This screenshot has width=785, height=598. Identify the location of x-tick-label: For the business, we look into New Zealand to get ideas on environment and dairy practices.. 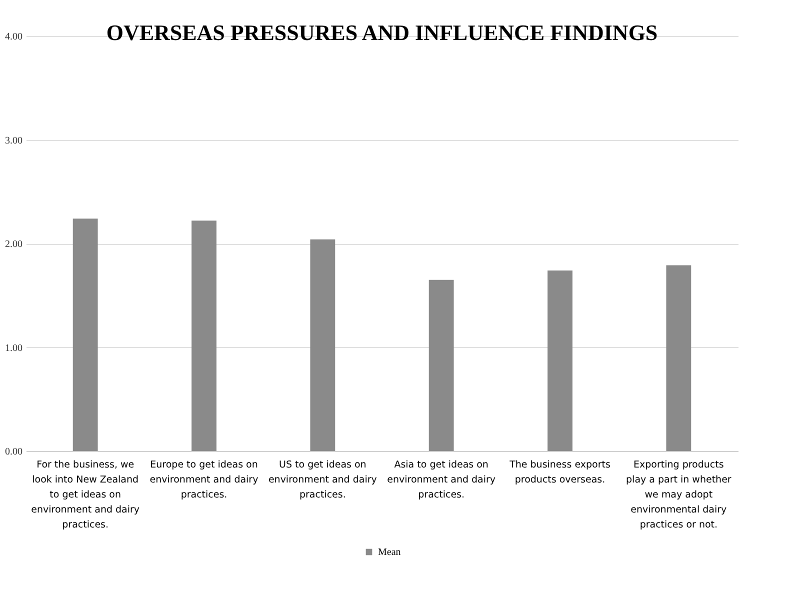
(85, 495).